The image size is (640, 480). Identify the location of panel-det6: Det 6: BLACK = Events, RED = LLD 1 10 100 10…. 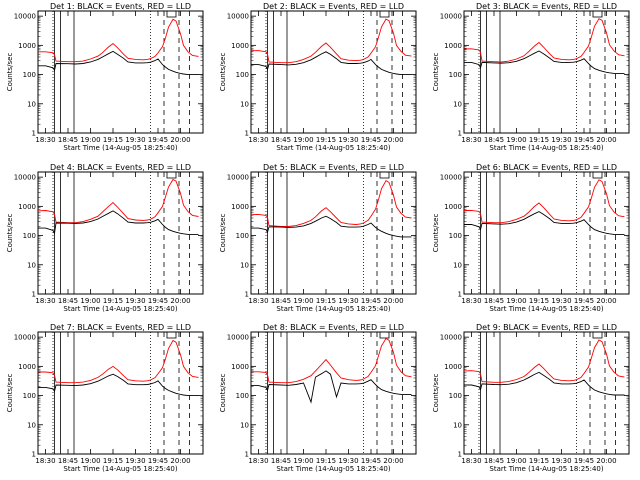
(531, 238).